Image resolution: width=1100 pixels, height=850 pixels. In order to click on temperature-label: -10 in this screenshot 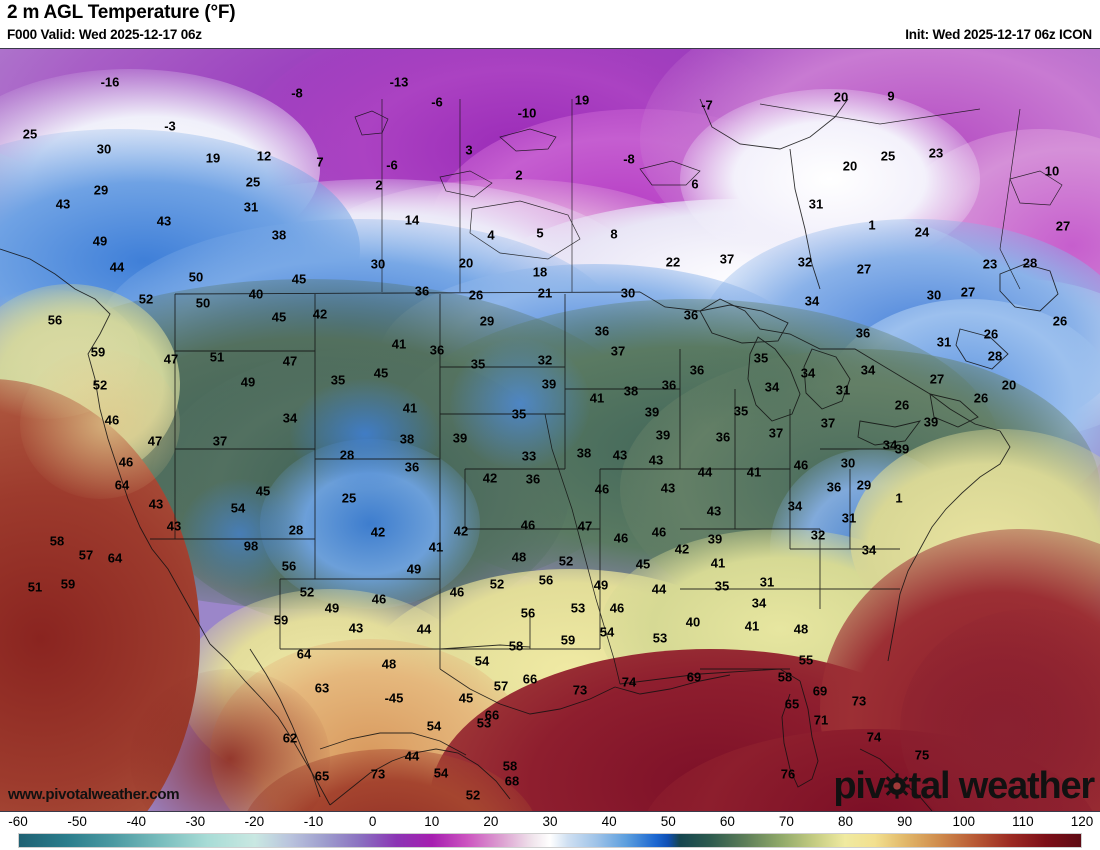, I will do `click(527, 113)`.